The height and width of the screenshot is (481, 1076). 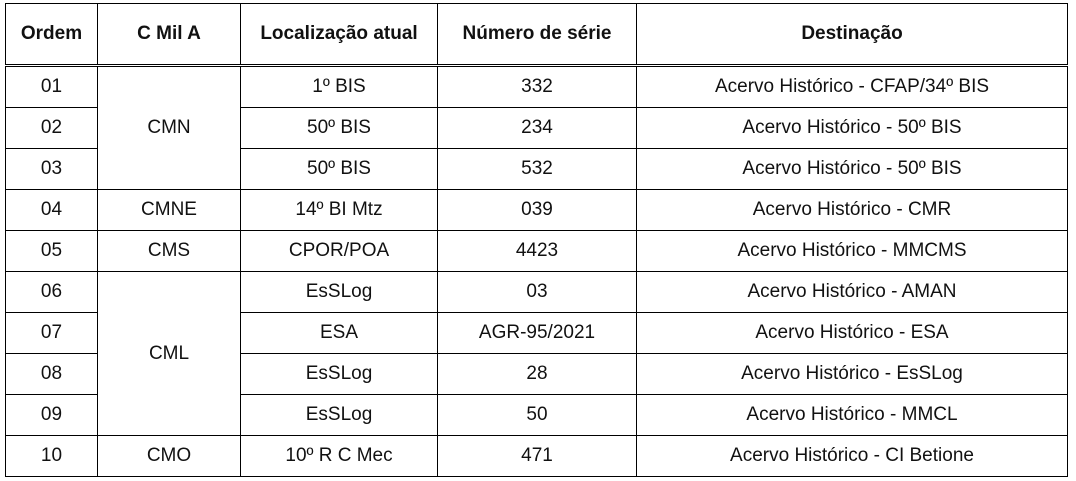 I want to click on ordem-cell: 10, so click(x=51, y=456).